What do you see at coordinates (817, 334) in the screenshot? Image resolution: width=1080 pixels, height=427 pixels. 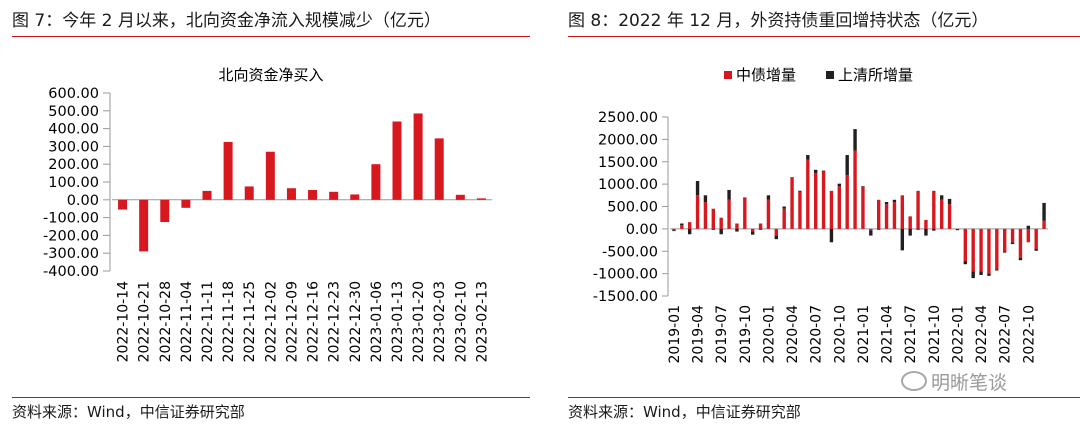 I see `x-tick-label: 2020-07` at bounding box center [817, 334].